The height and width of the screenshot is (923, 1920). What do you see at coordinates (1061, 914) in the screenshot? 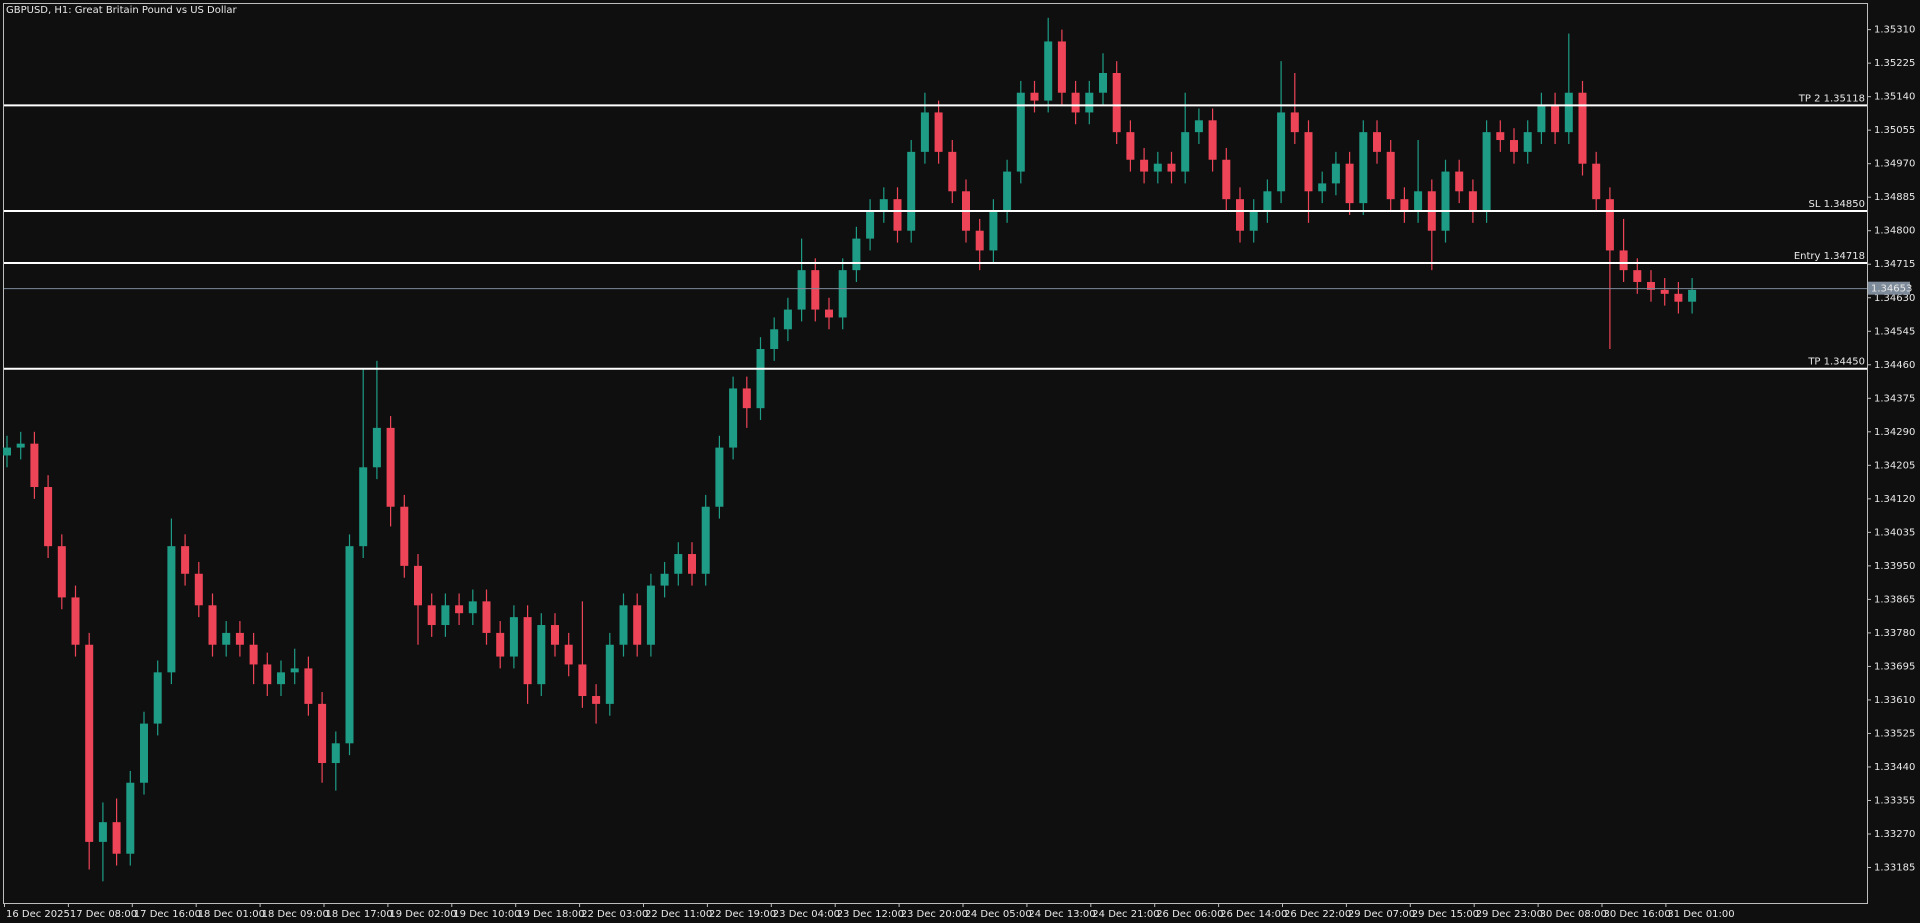
I see `x-tick-label: 24 Dec 13:00` at bounding box center [1061, 914].